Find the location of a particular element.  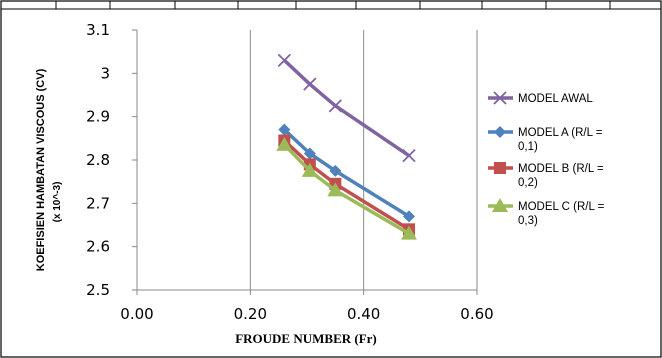

x-tick-label: 0.60 is located at coordinates (476, 314).